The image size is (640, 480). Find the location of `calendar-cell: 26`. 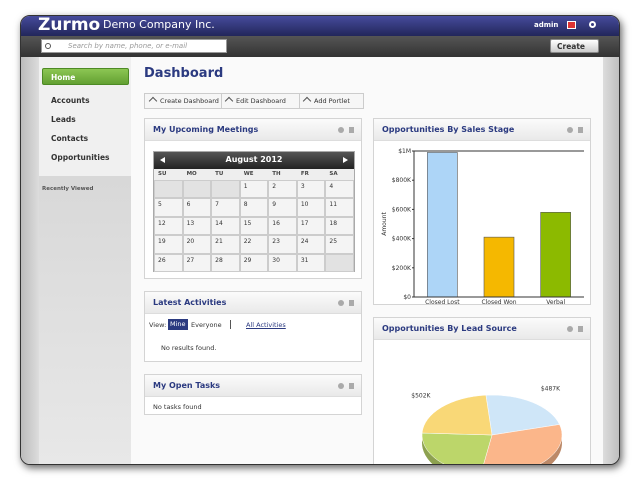

calendar-cell: 26 is located at coordinates (168, 262).